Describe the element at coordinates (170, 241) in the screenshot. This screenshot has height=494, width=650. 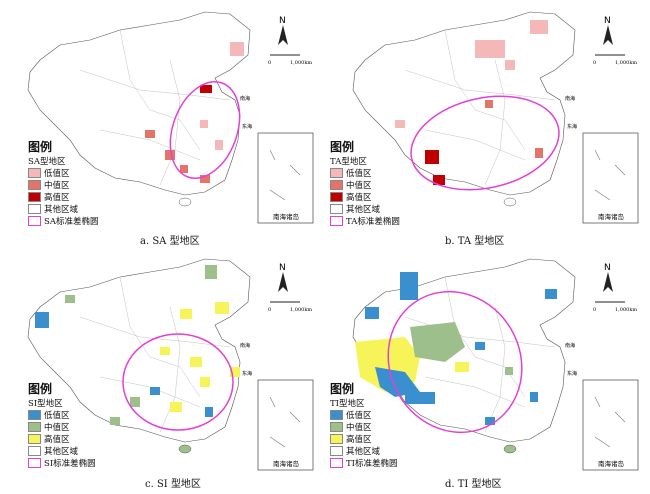
I see `panel-caption: a. SA 型地区` at that location.